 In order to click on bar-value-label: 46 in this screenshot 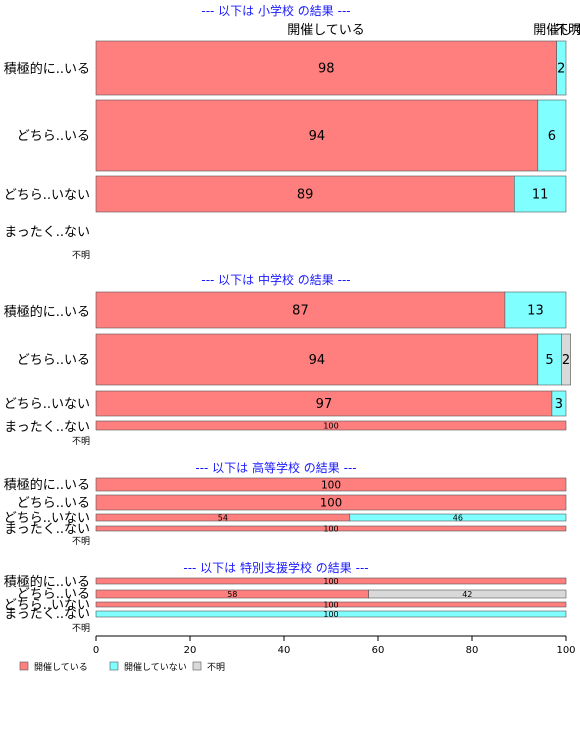, I will do `click(458, 517)`.